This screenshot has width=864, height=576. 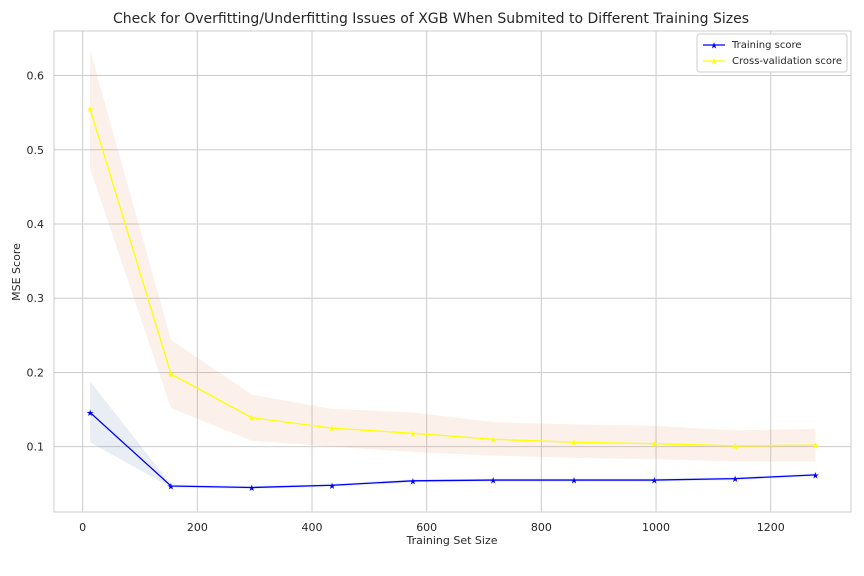 I want to click on x-tick-label: 600, so click(x=426, y=527).